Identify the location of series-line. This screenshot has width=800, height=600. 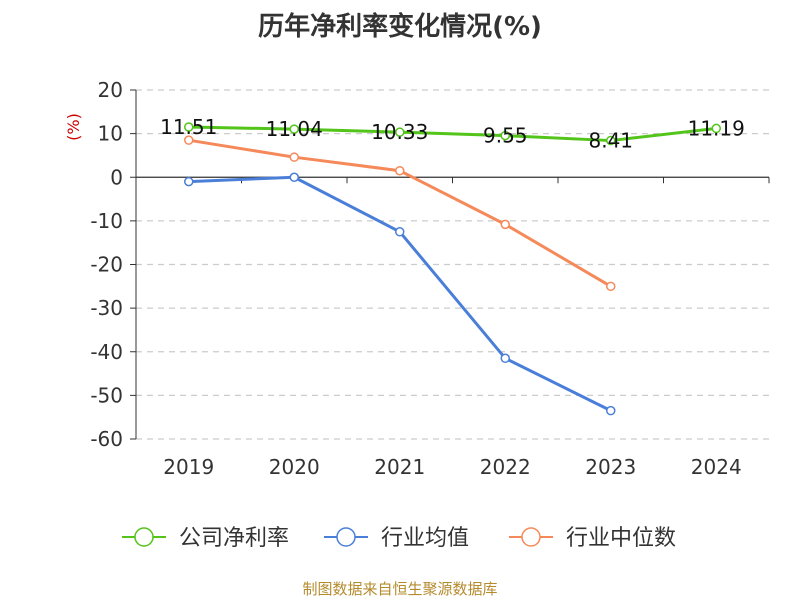
(452, 134).